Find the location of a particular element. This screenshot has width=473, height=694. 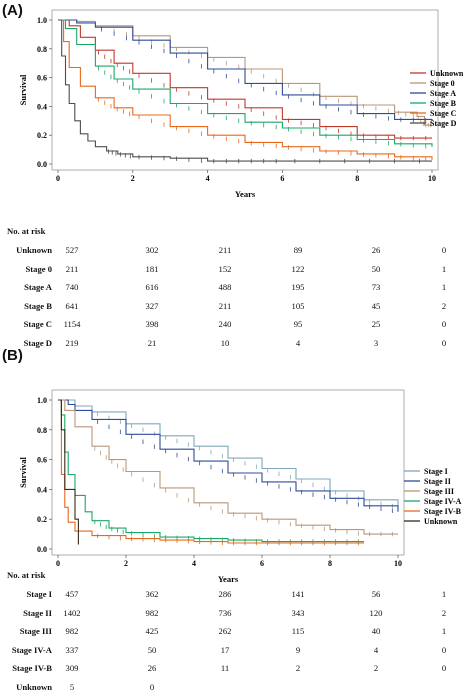

series-line-stage-b is located at coordinates (245, 83).